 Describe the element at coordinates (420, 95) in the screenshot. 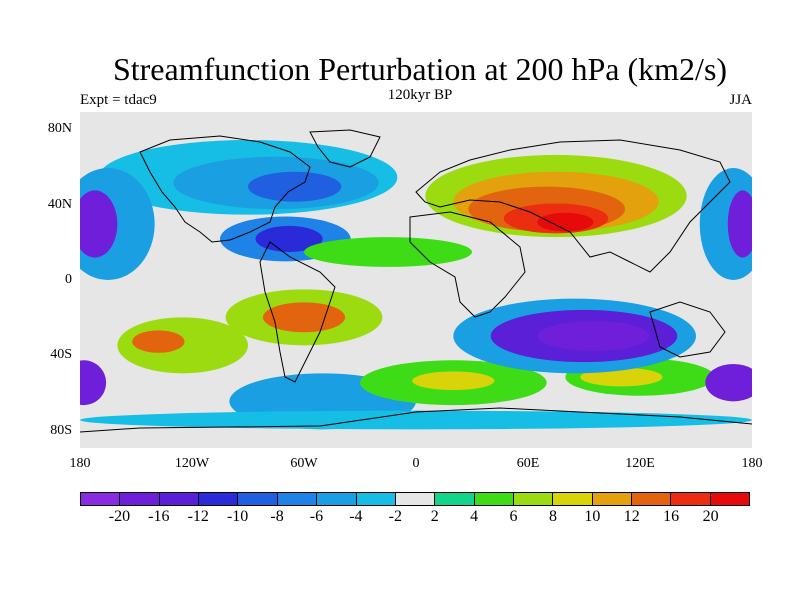

I see `map-subtitle: 120kyr BP` at that location.